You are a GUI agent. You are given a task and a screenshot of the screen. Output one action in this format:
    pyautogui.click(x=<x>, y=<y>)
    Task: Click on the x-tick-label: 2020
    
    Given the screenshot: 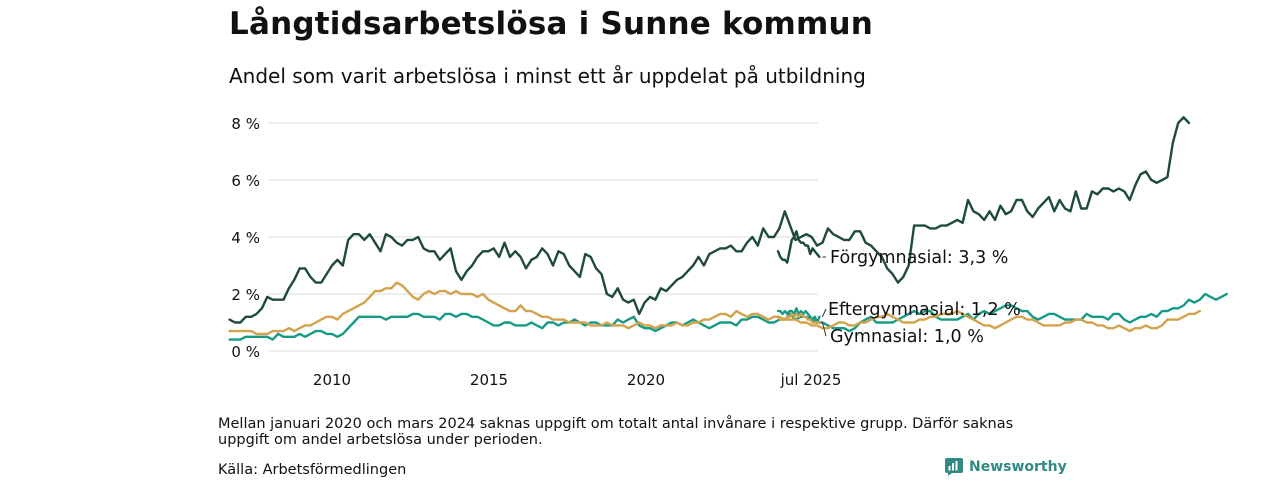 What is the action you would take?
    pyautogui.click(x=646, y=380)
    